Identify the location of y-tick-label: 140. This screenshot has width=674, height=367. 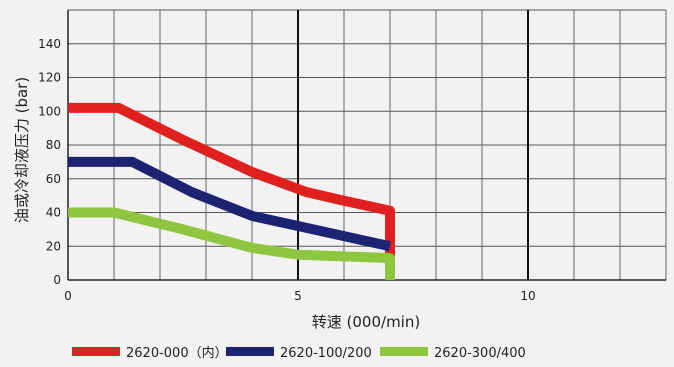
(49, 44).